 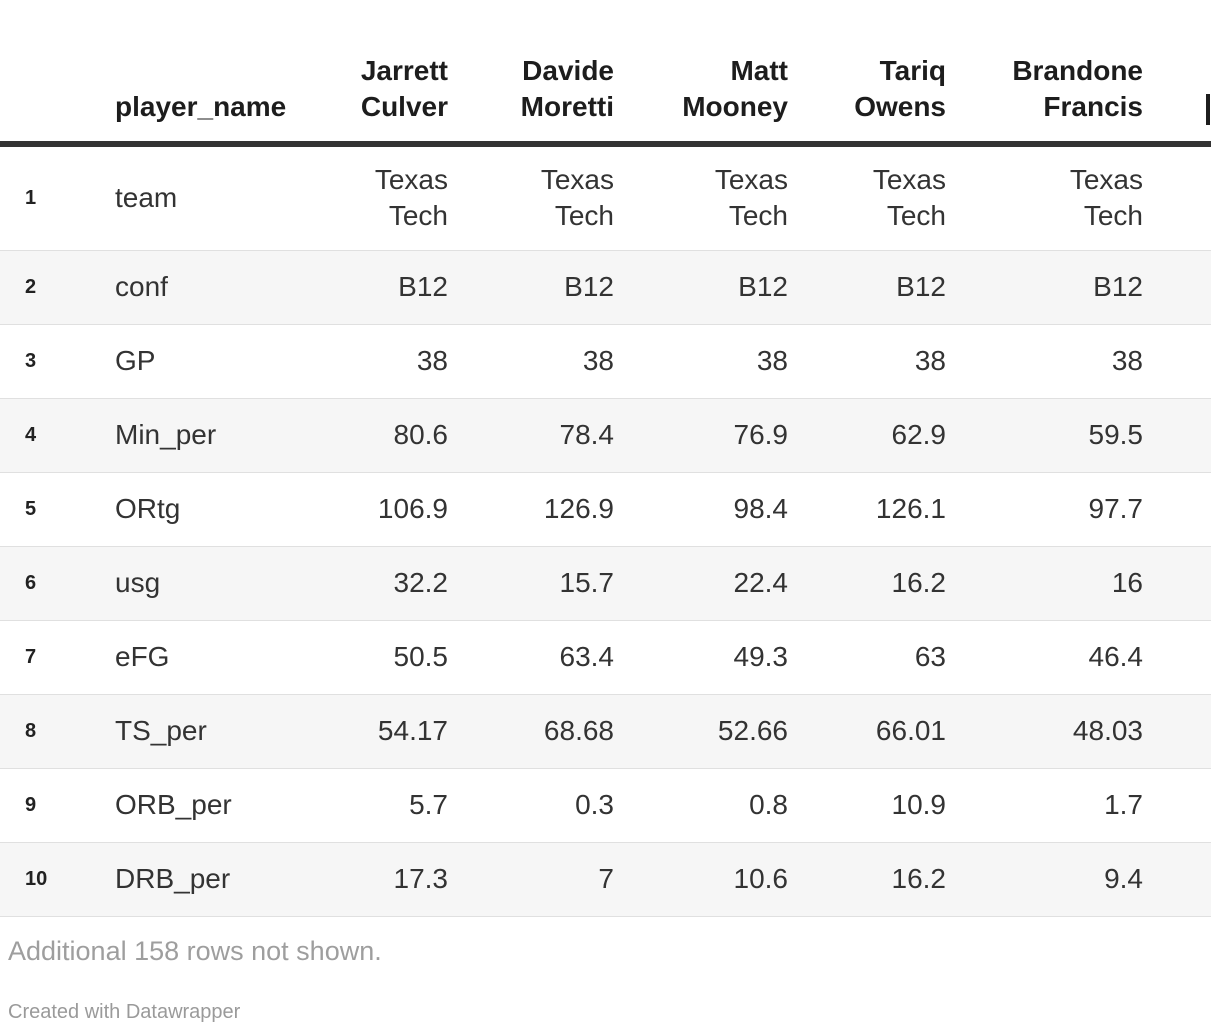 I want to click on cell-value: 80.6, so click(x=421, y=434).